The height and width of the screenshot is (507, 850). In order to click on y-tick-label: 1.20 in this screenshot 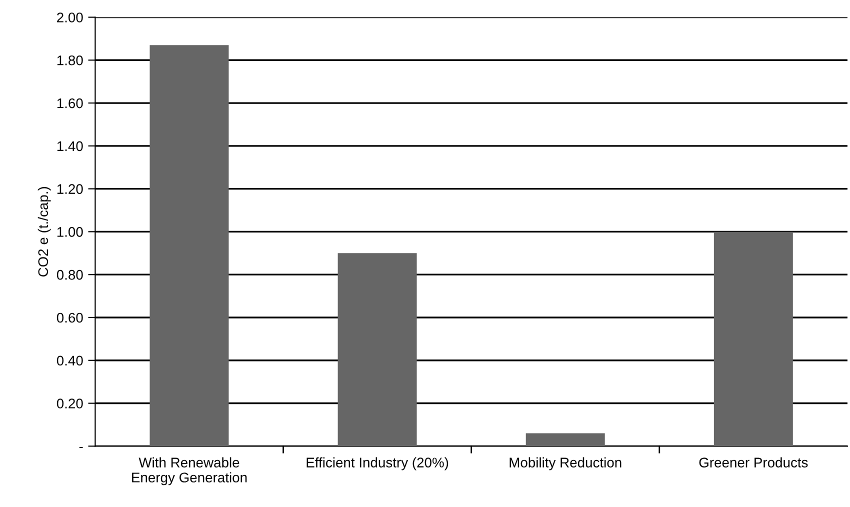, I will do `click(70, 189)`.